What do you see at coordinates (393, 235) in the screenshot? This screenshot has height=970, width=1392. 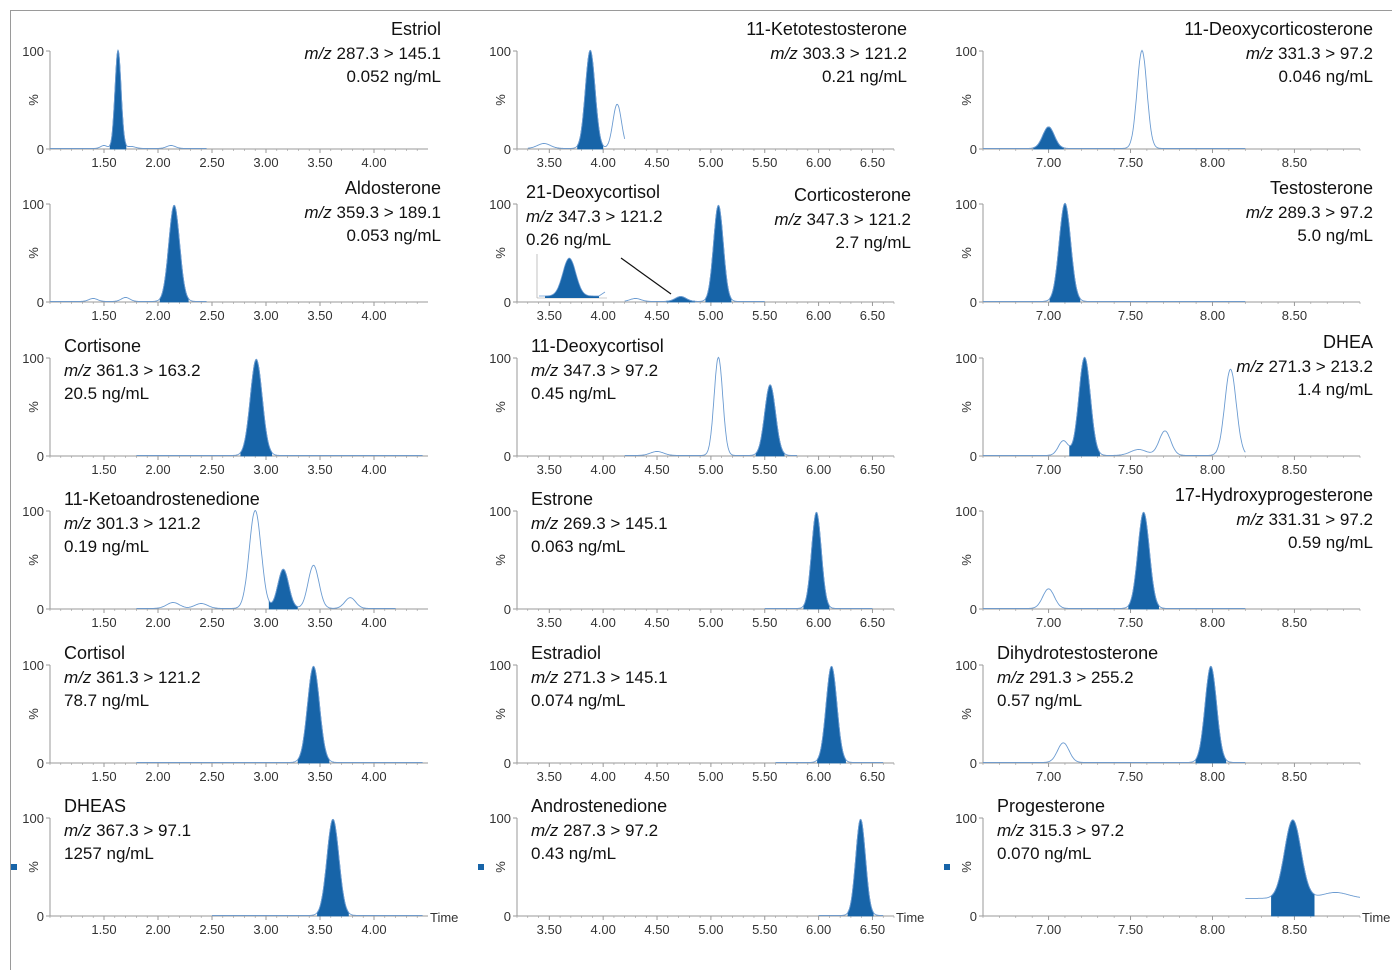 I see `concentration: 0.053 ng/mL` at bounding box center [393, 235].